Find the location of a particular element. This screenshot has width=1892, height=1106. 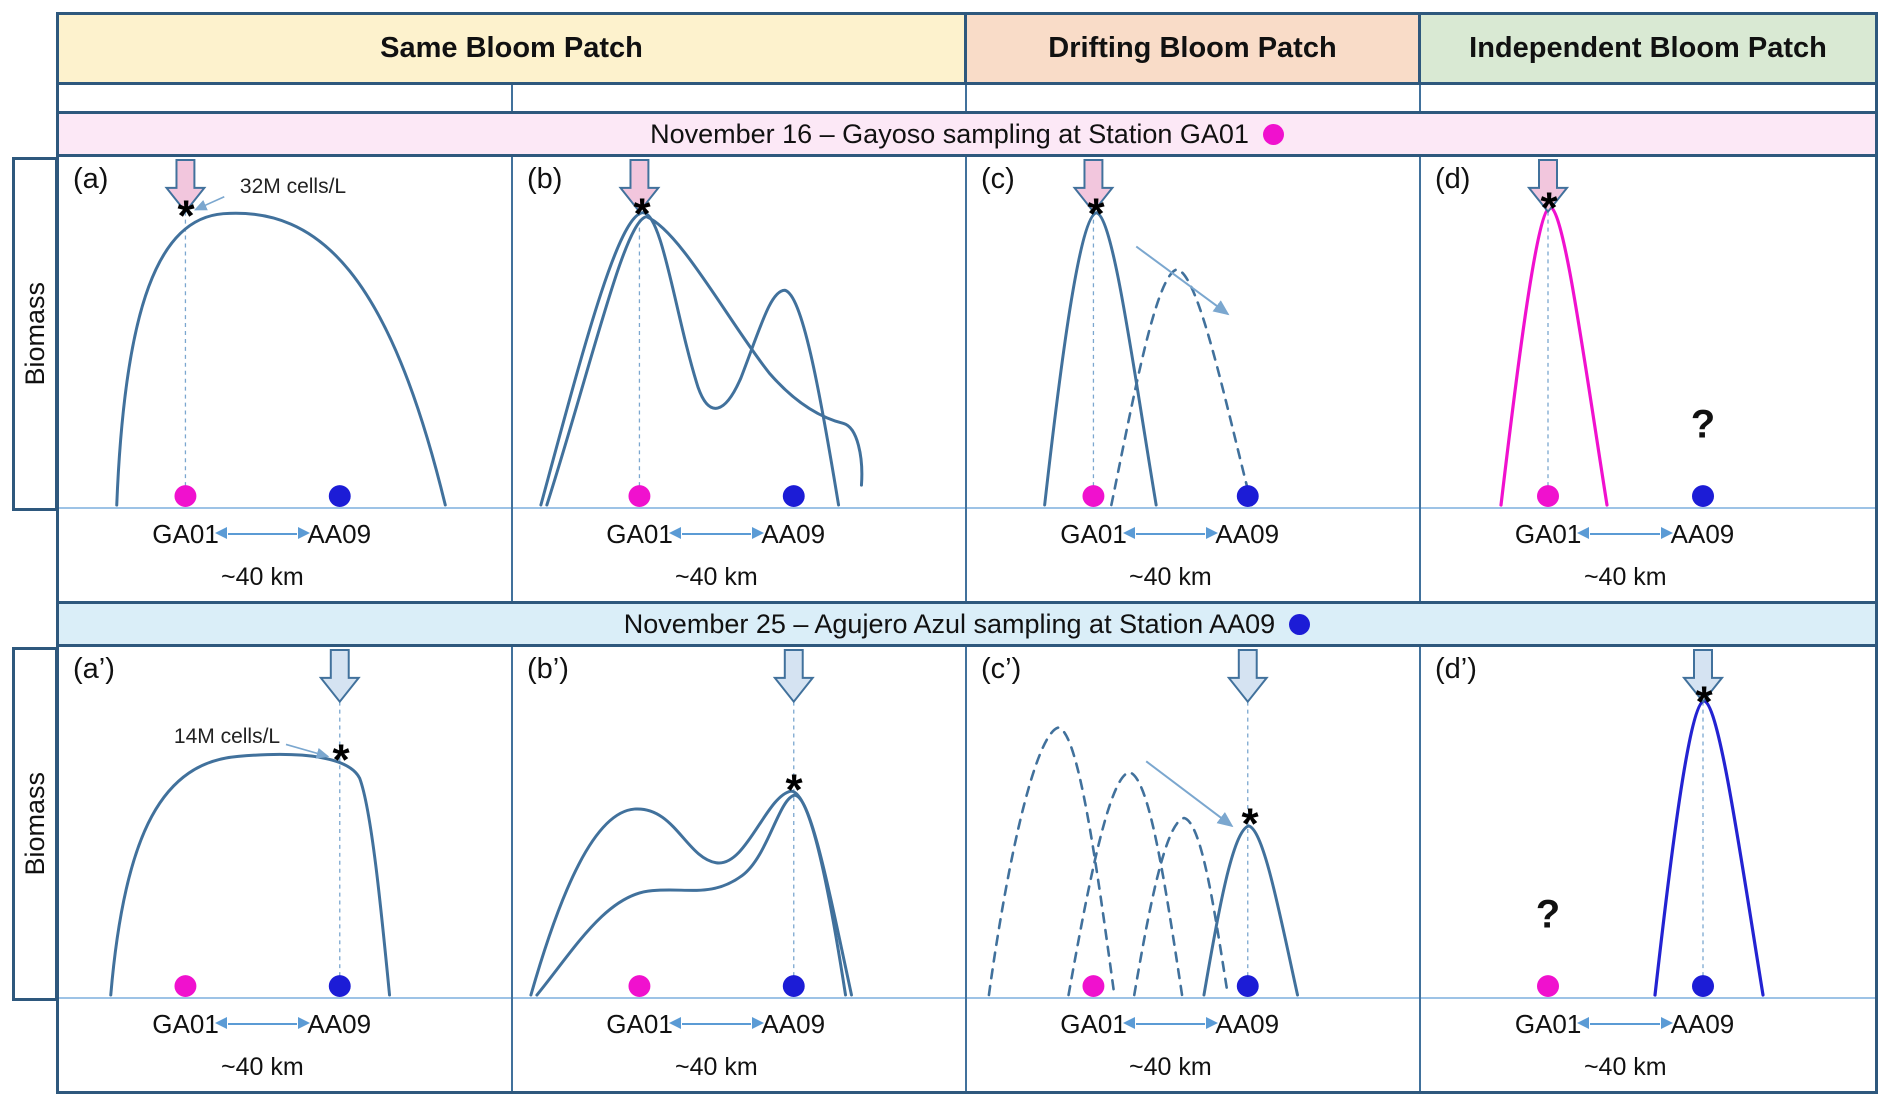

panel-label: (d) is located at coordinates (1453, 179).